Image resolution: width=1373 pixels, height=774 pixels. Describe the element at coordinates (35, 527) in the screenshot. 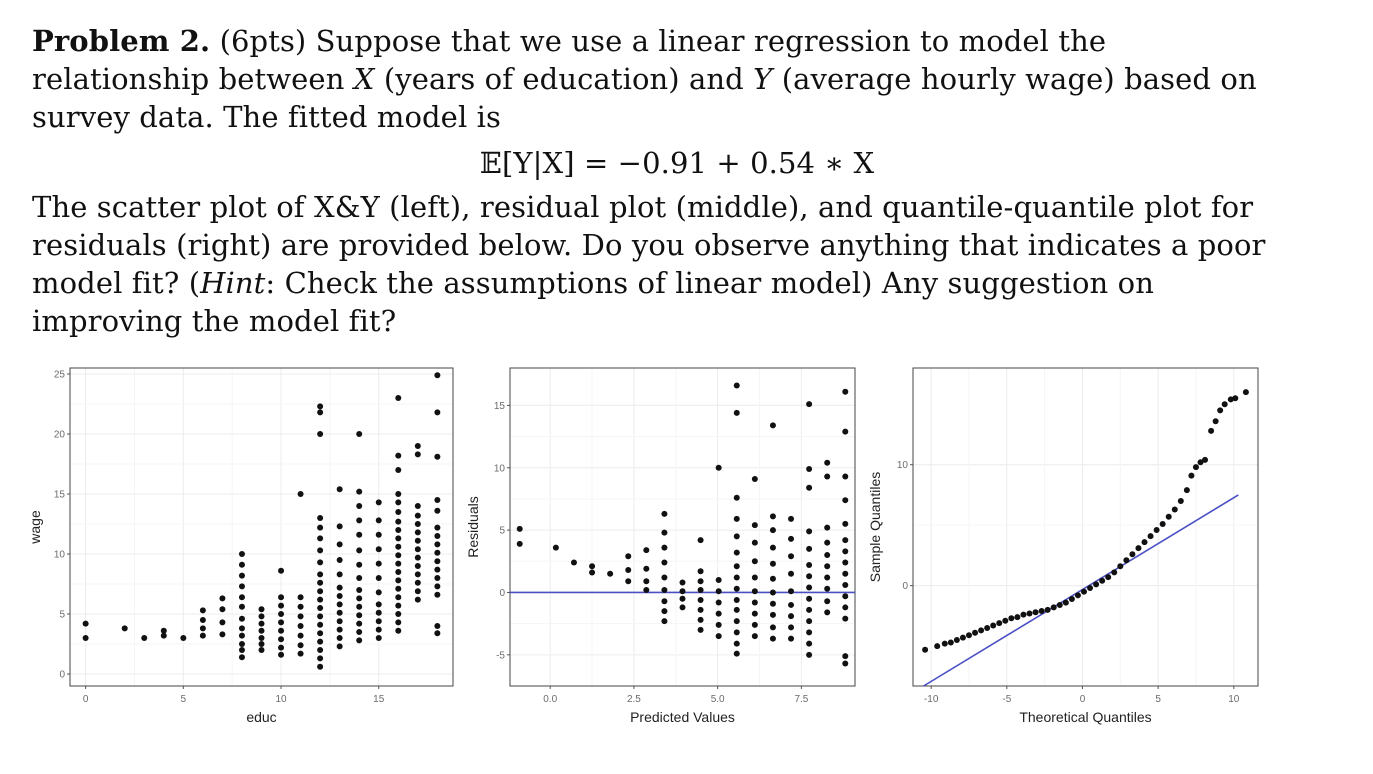

I see `y-axis-label: wage` at that location.